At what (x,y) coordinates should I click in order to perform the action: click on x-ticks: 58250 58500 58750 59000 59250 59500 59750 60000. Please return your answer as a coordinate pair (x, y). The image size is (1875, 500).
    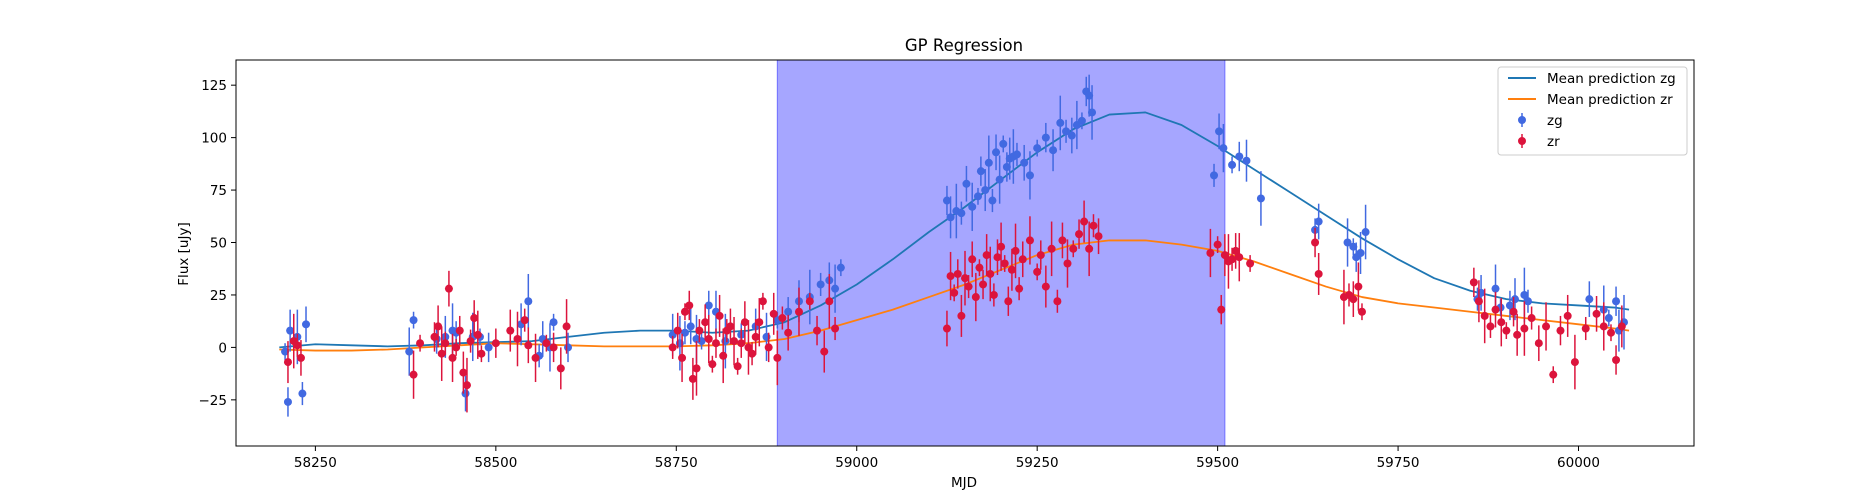
    Looking at the image, I should click on (947, 458).